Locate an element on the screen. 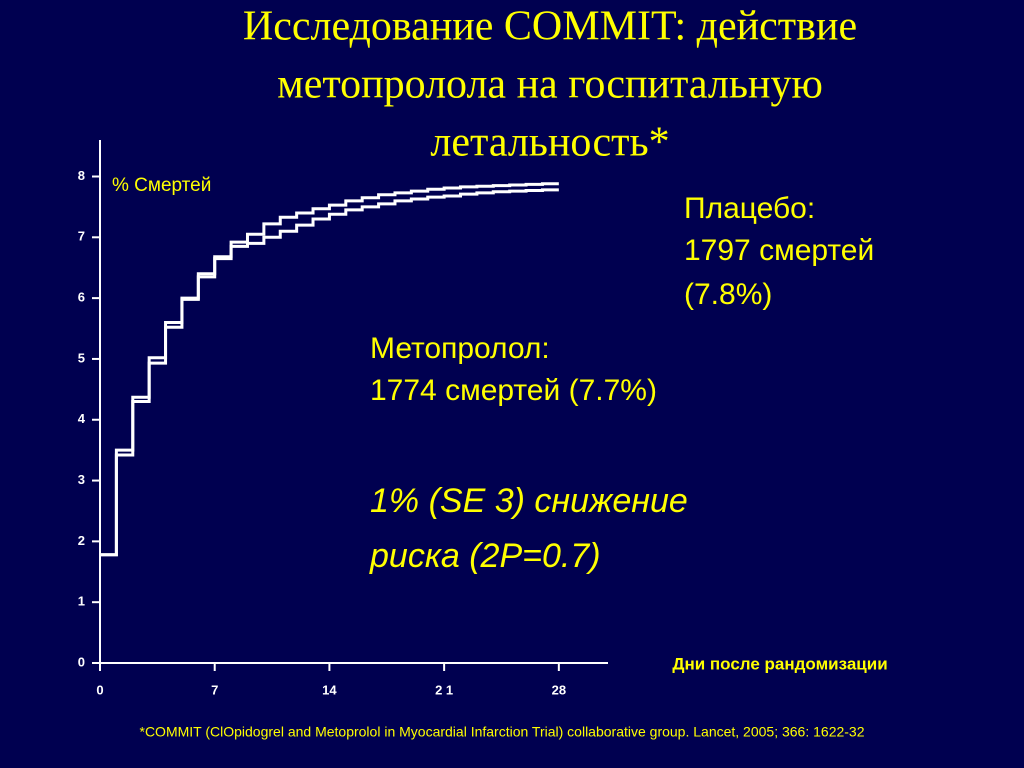  title-line: метопролола на госпитальную is located at coordinates (550, 85).